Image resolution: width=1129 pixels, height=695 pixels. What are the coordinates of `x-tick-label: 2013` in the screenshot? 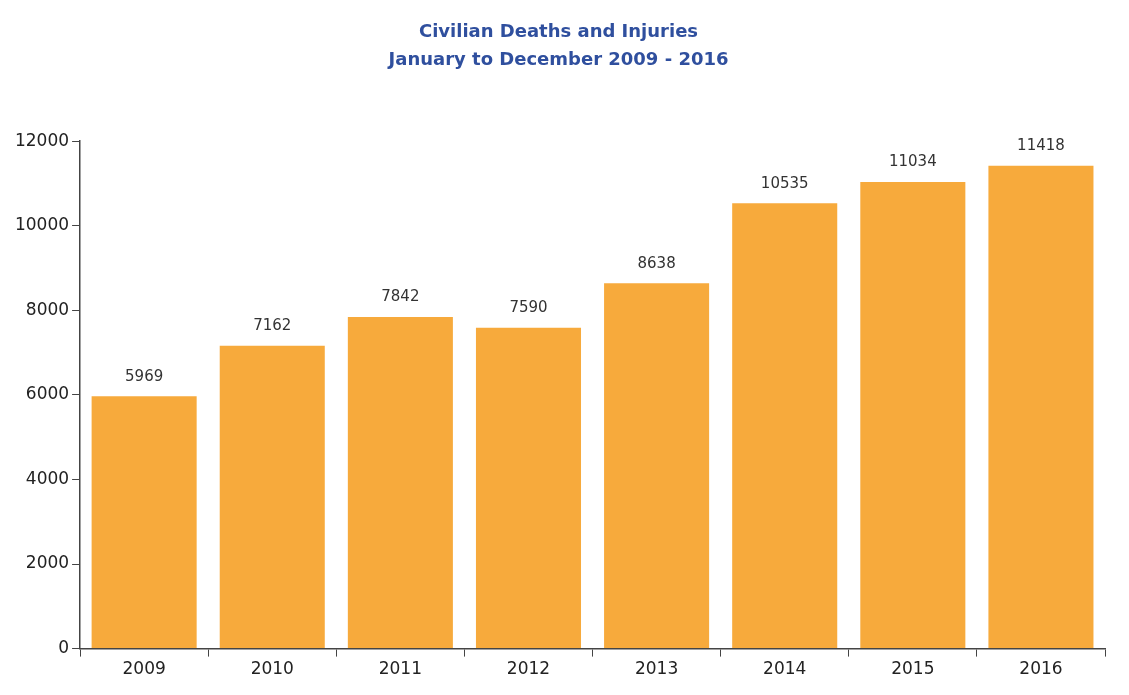 It's located at (656, 668).